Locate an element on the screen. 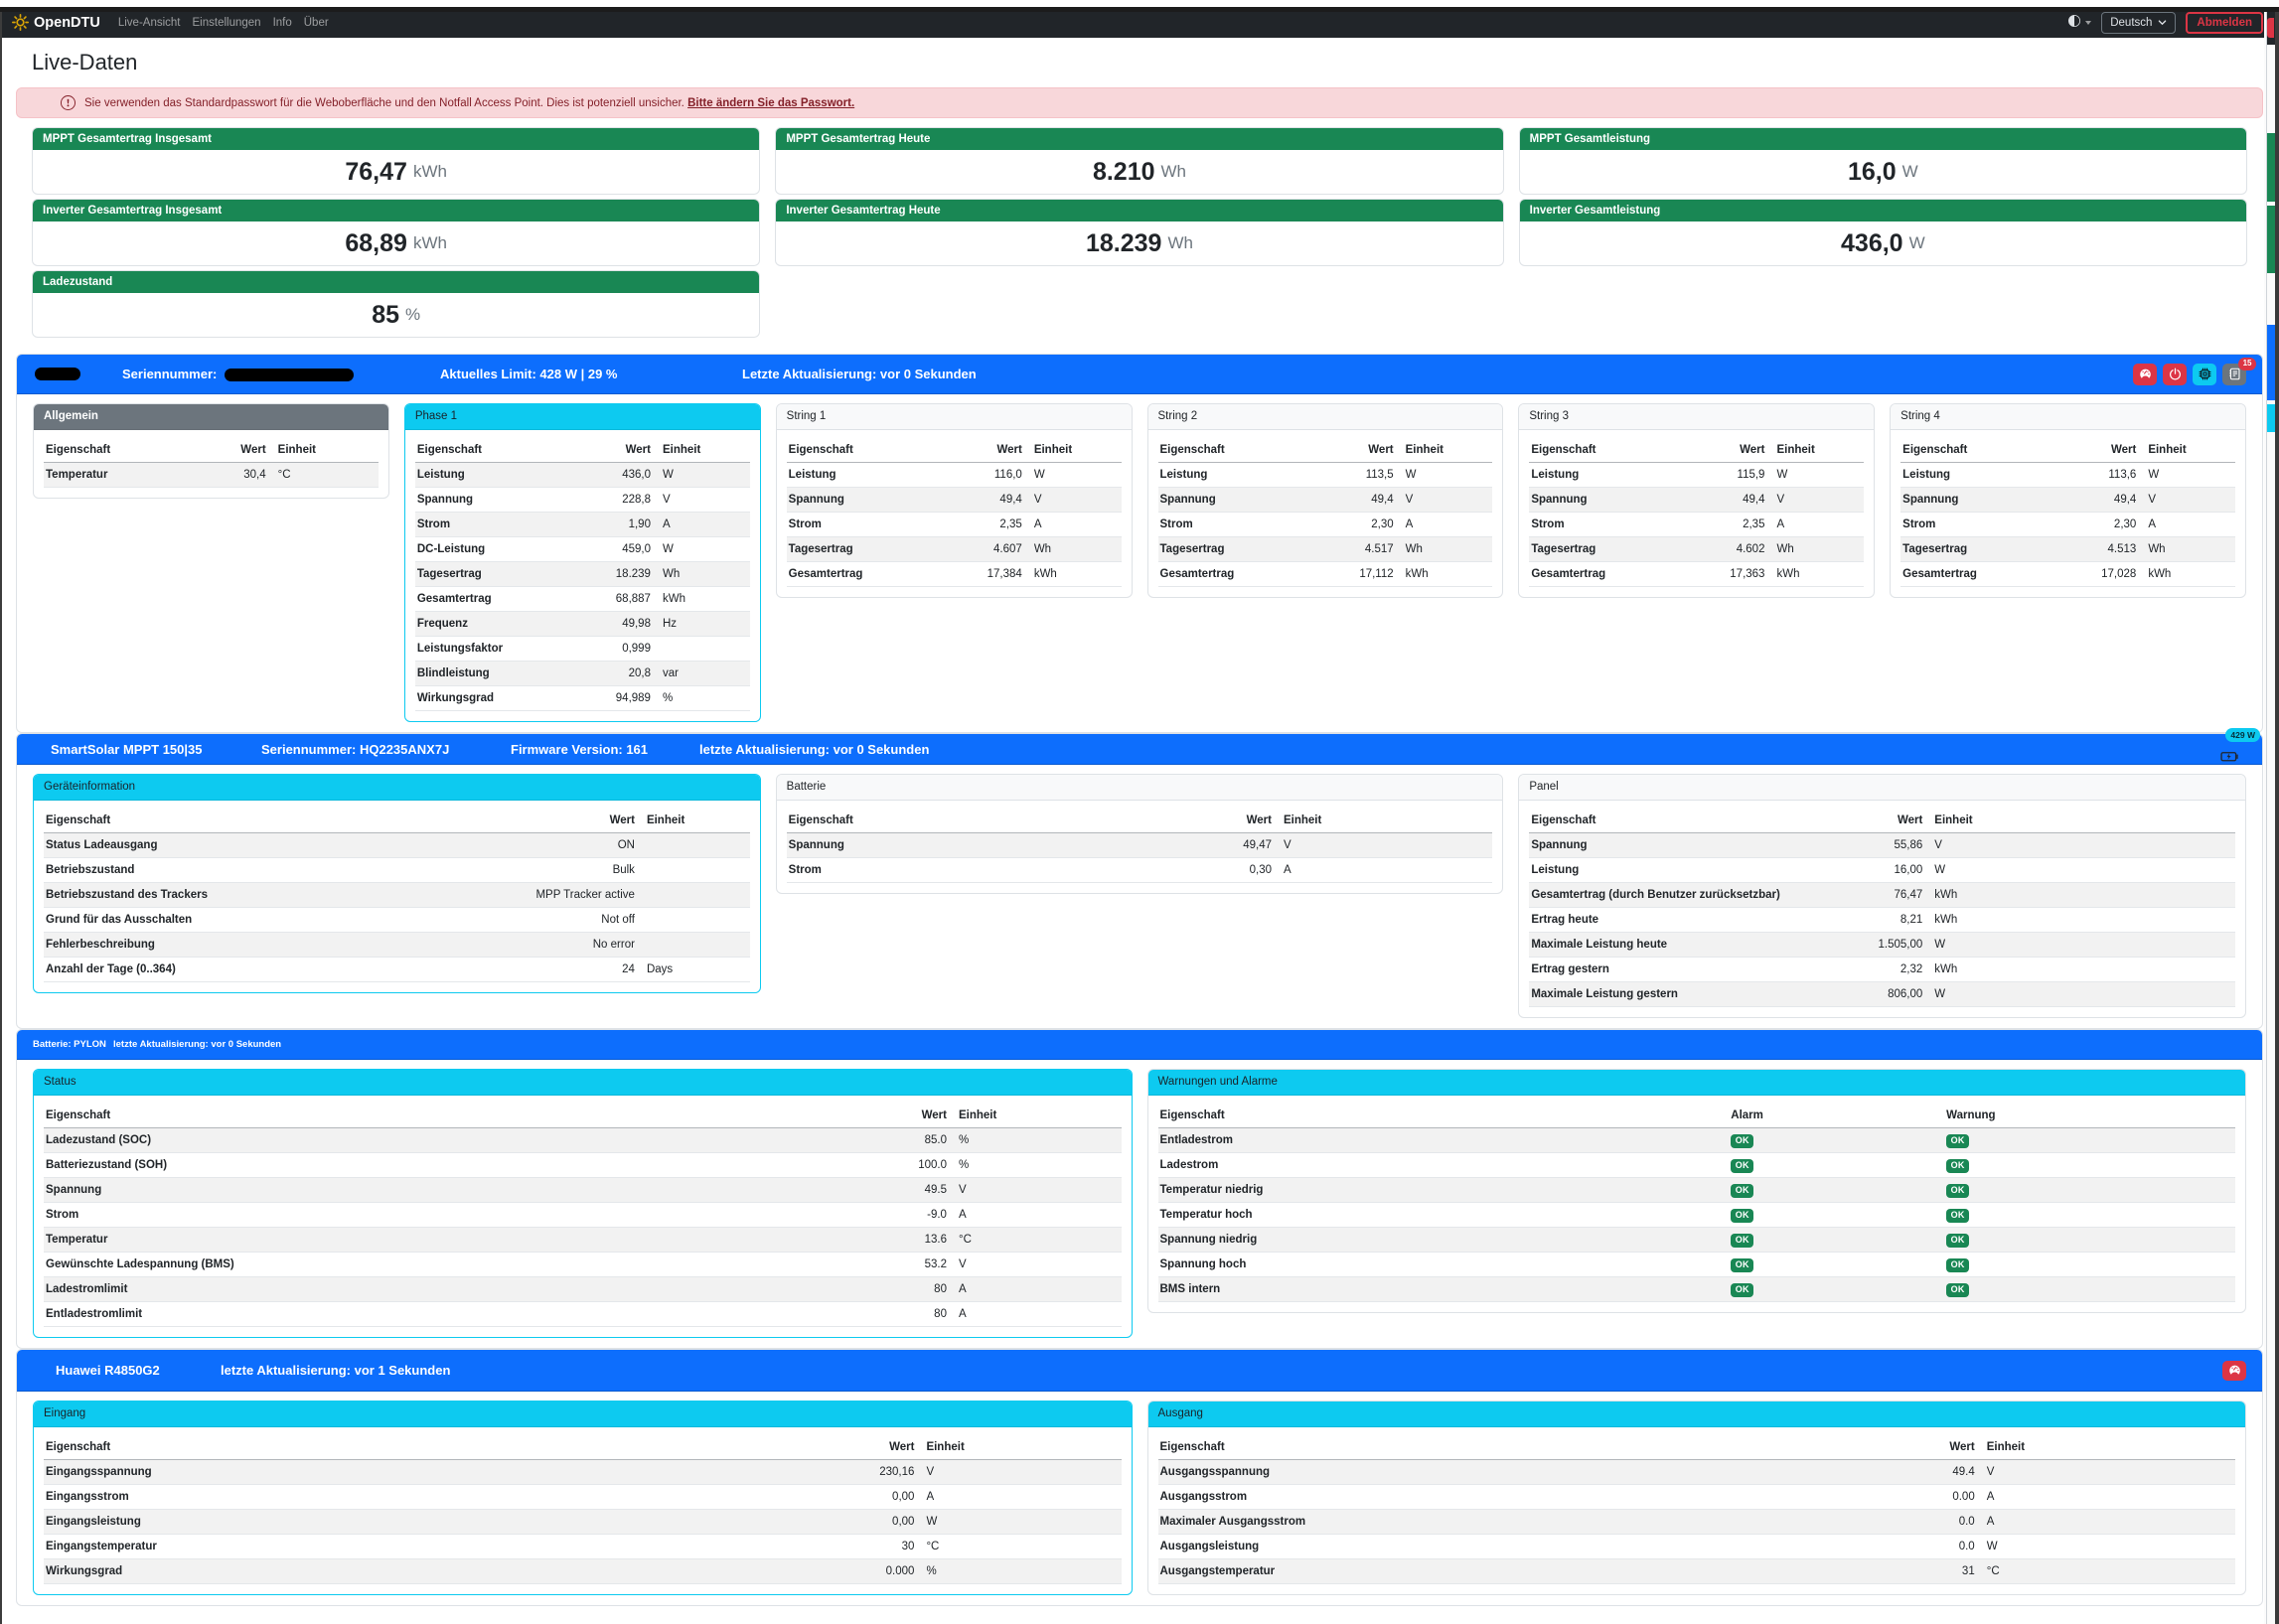 This screenshot has width=2279, height=1624. property-value: 31 is located at coordinates (1879, 1571).